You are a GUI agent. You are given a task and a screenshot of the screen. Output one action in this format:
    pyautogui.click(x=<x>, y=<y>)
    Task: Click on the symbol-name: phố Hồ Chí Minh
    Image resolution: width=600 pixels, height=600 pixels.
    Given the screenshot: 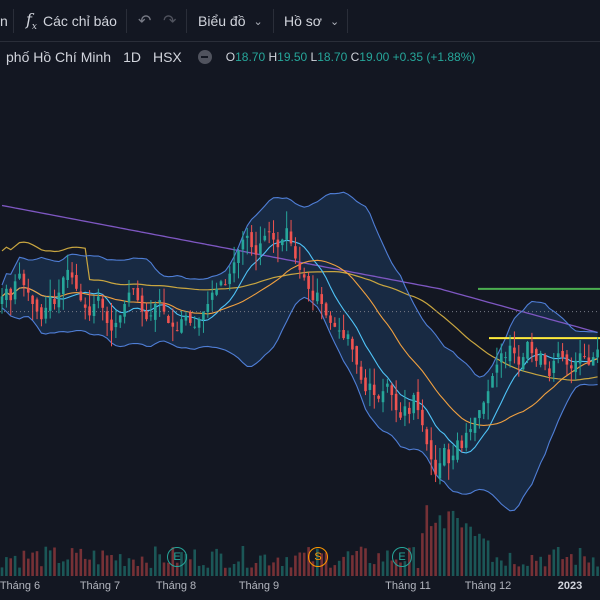 What is the action you would take?
    pyautogui.click(x=59, y=57)
    